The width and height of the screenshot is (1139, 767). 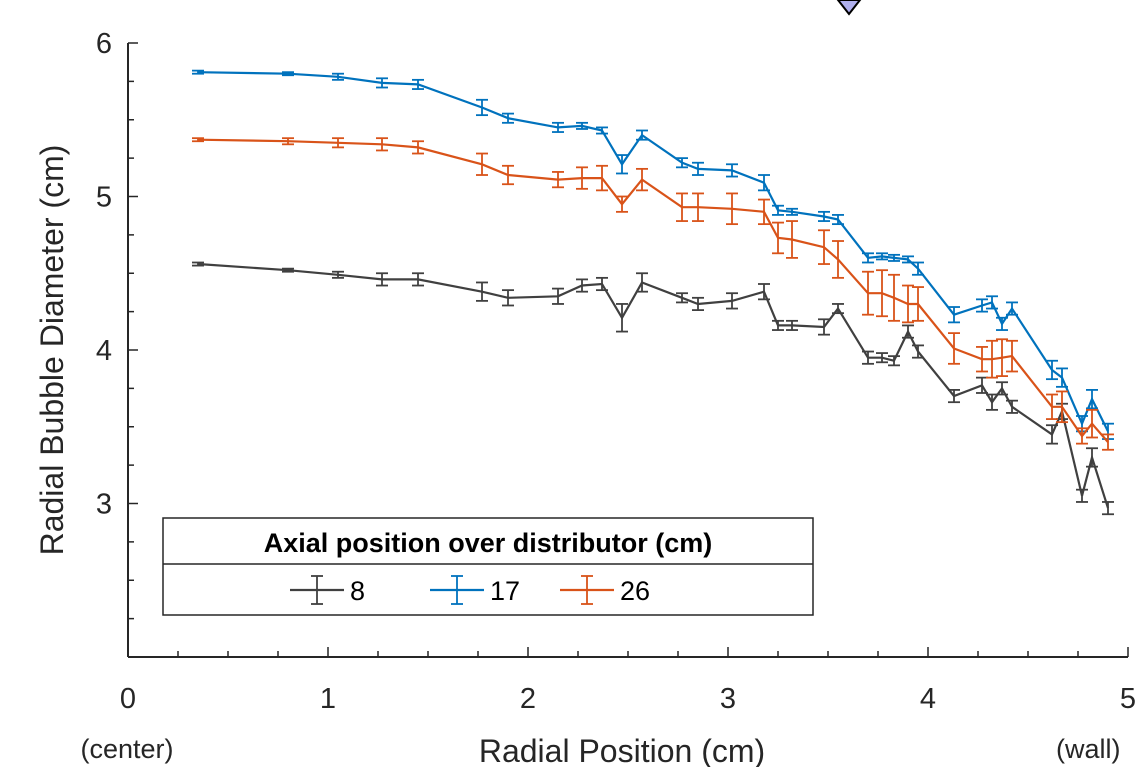 What do you see at coordinates (475, 590) in the screenshot?
I see `legend-entry-17: 17` at bounding box center [475, 590].